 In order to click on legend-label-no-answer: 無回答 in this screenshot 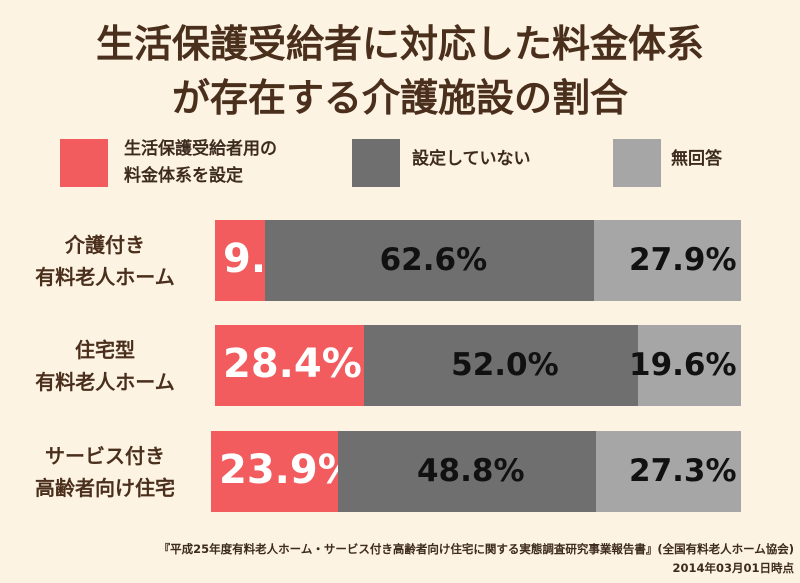, I will do `click(696, 159)`.